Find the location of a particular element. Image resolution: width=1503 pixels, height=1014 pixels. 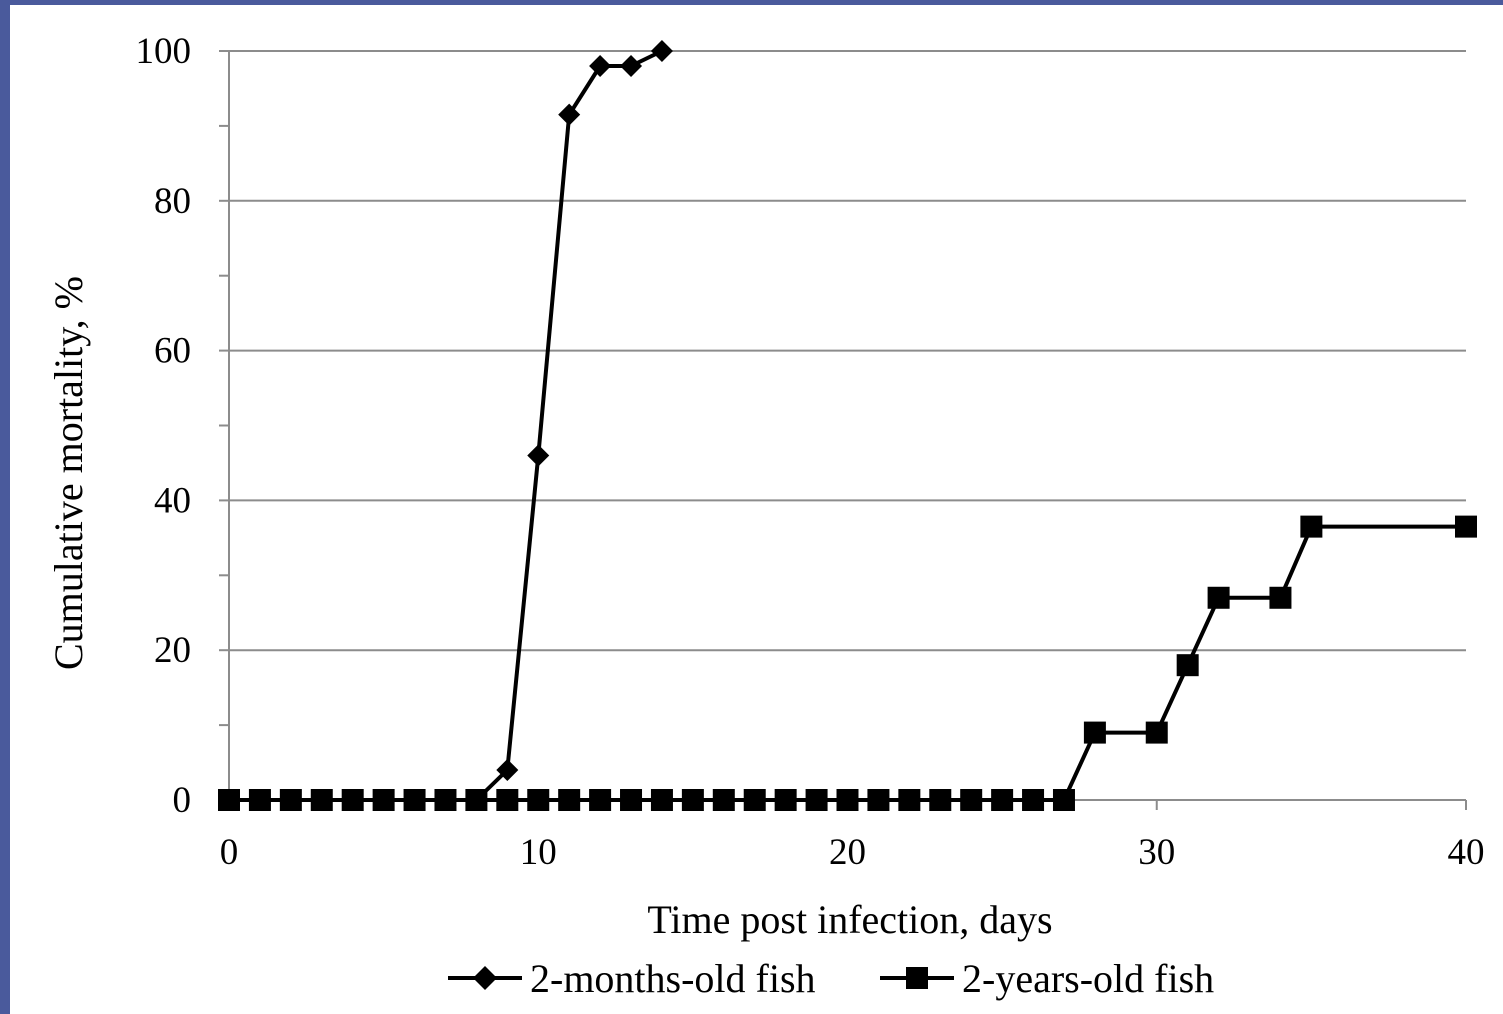

legend-label-2-years: 2-years-old fish is located at coordinates (1088, 978).